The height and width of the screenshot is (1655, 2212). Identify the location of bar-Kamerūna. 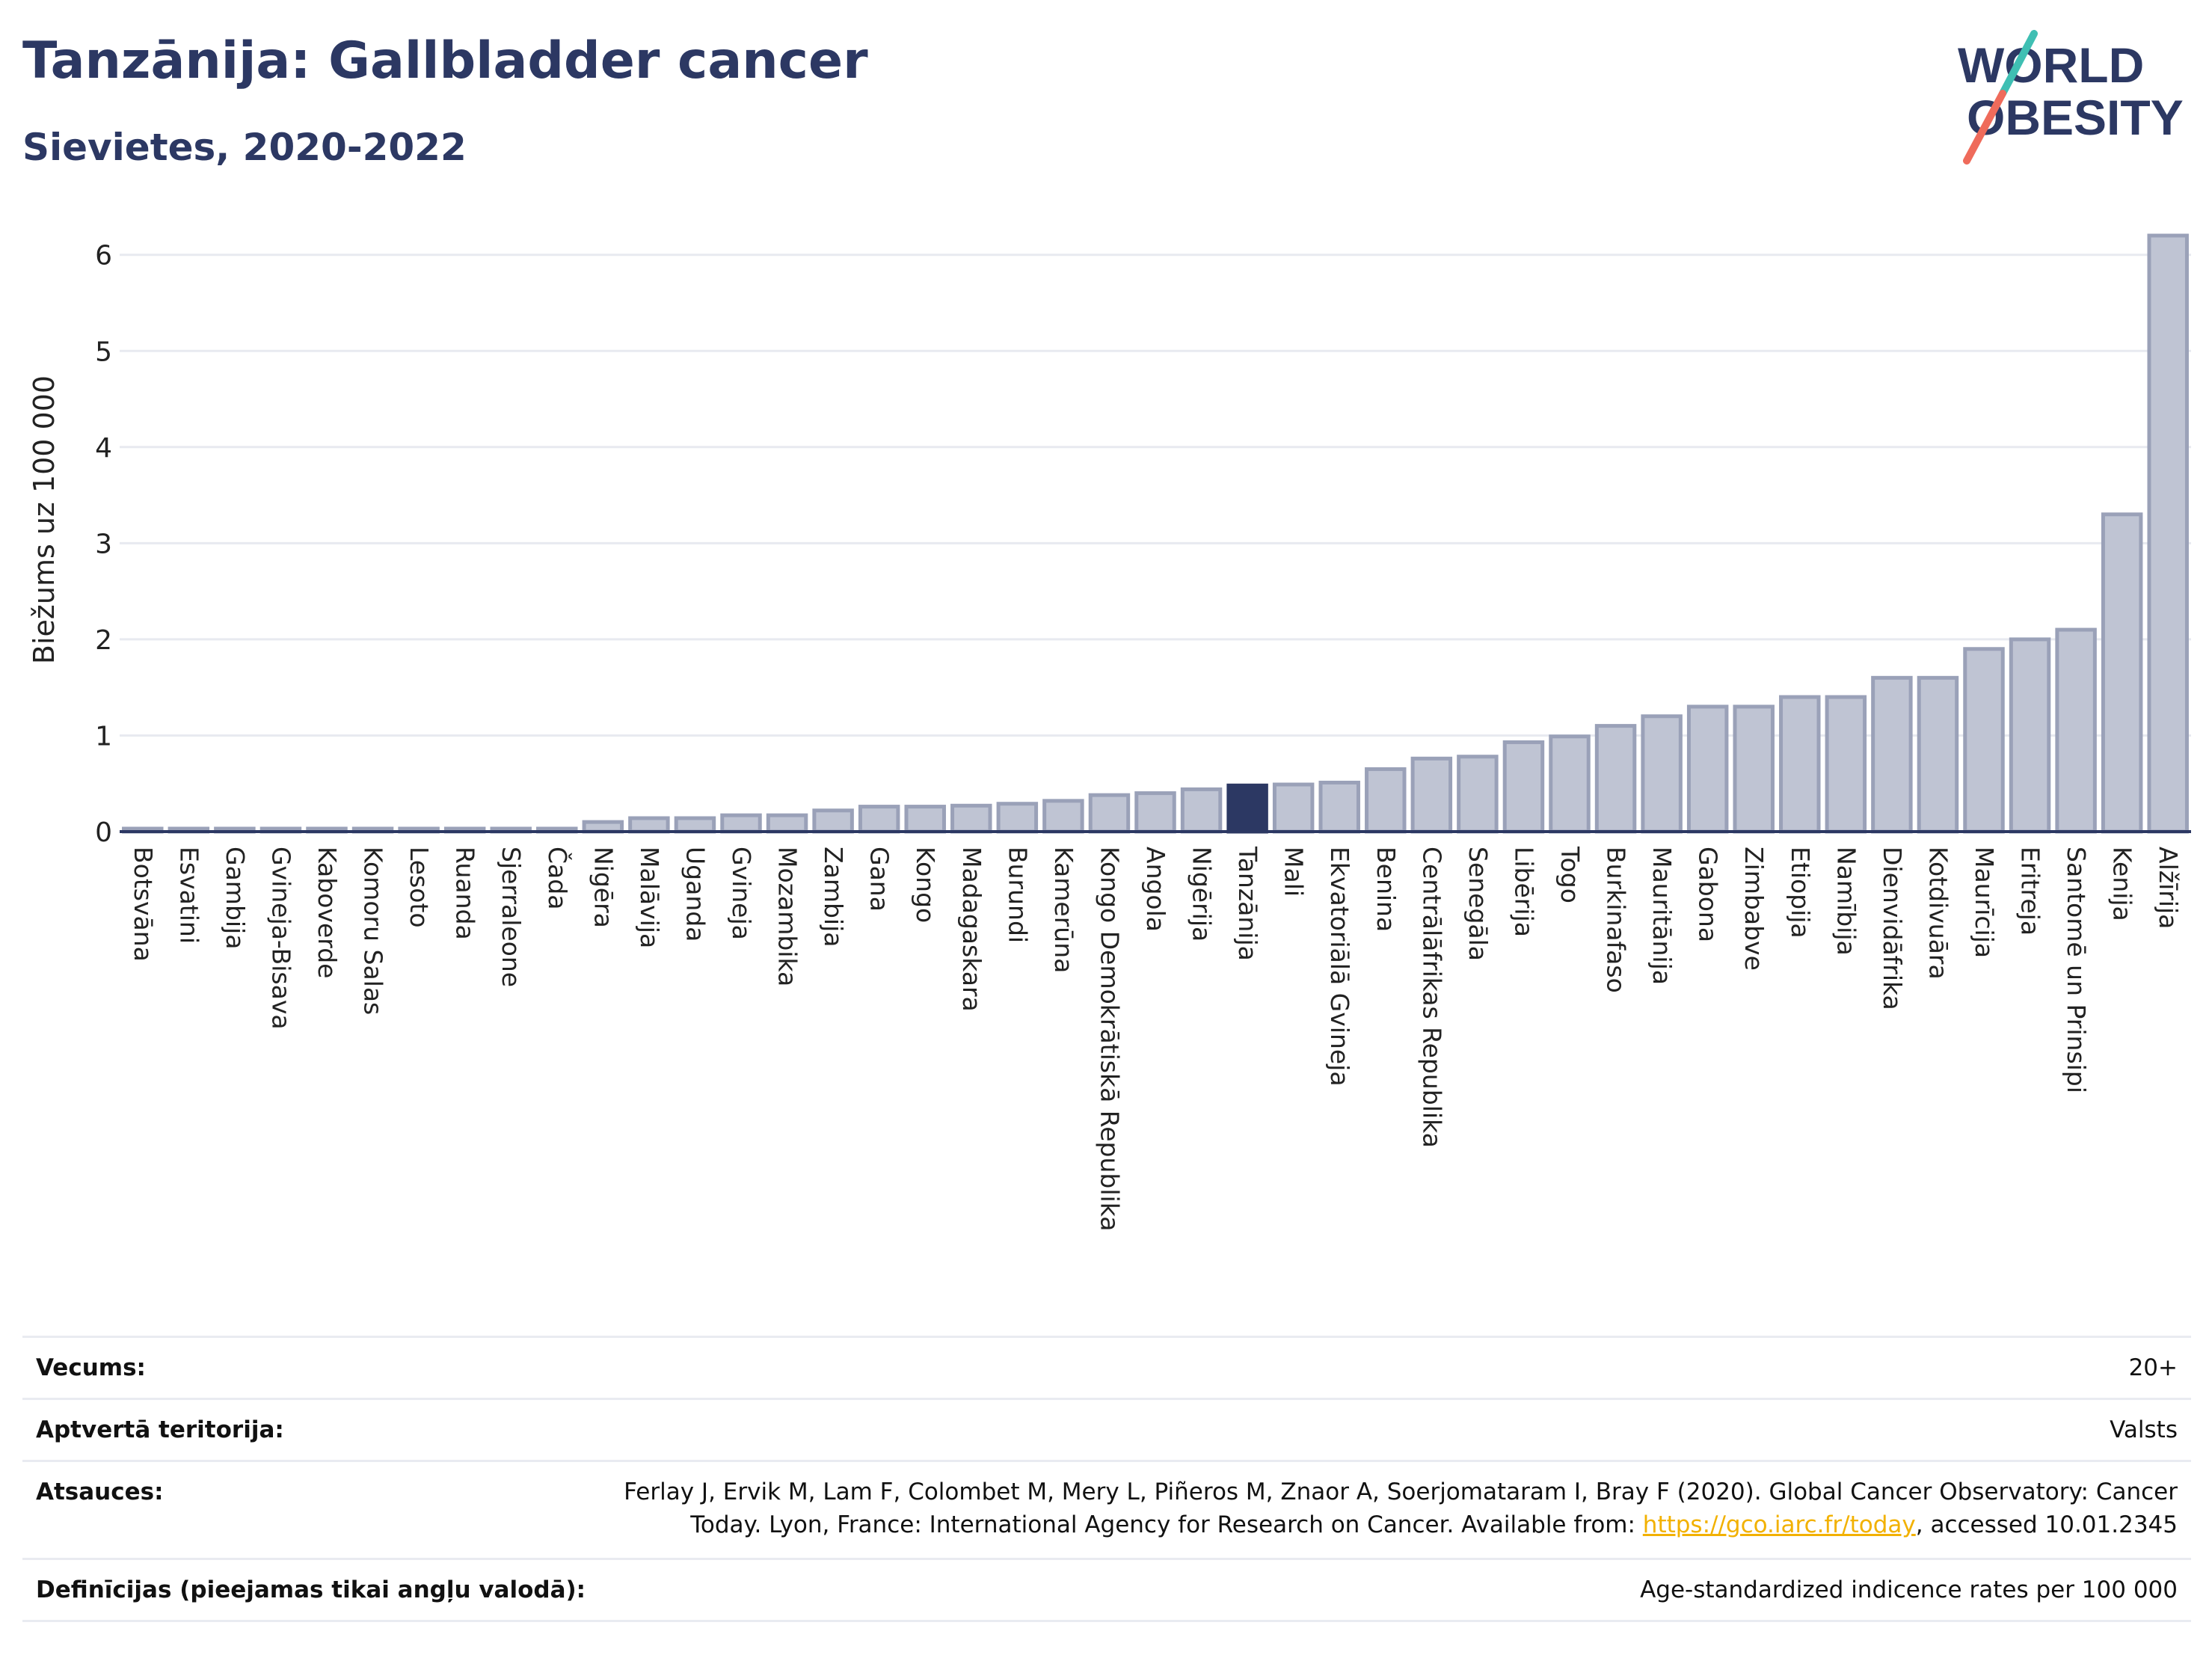
(1063, 816).